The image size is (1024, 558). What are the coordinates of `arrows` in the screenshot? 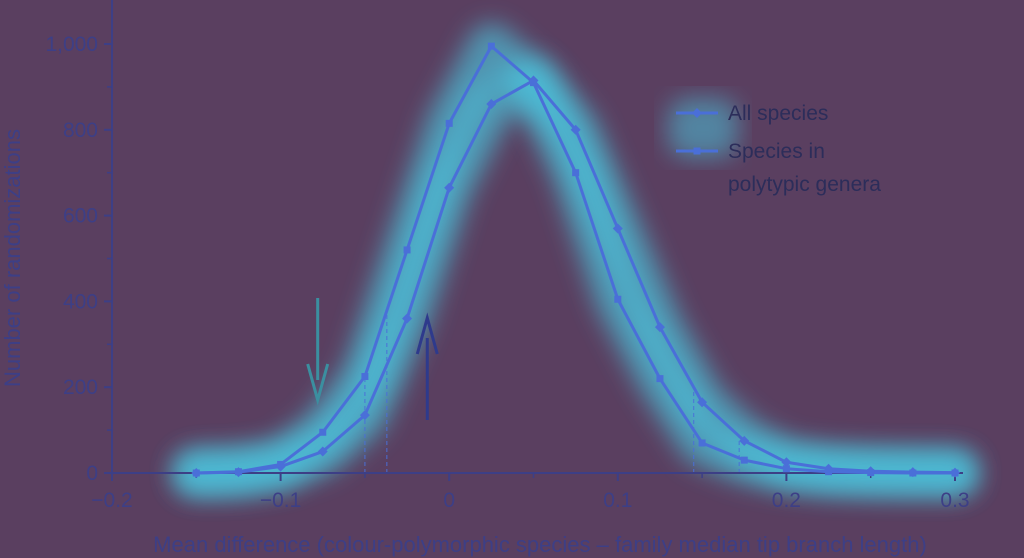 It's located at (372, 359).